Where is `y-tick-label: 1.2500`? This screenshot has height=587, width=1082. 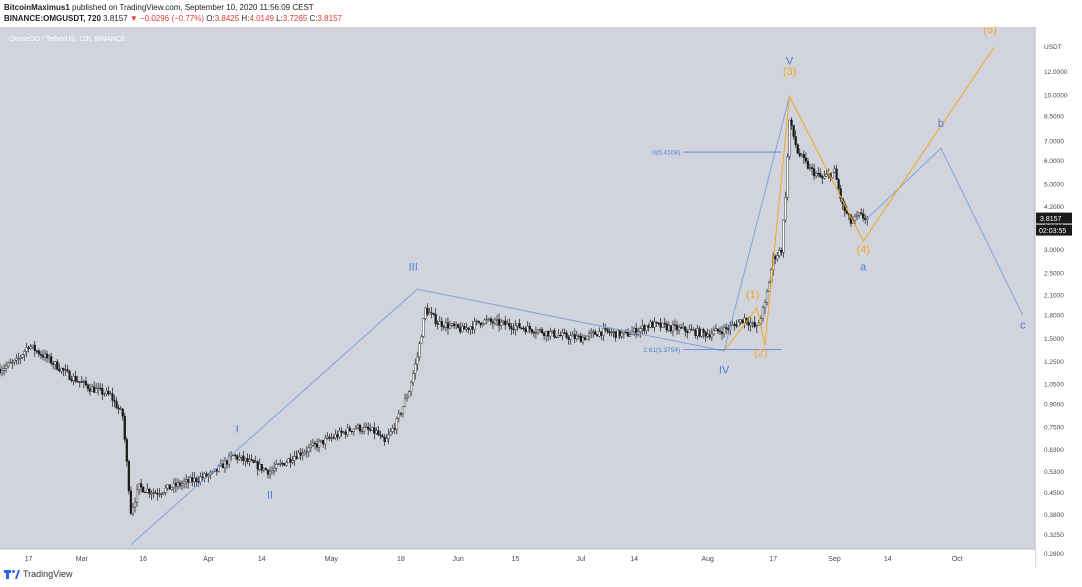
y-tick-label: 1.2500 is located at coordinates (1054, 362).